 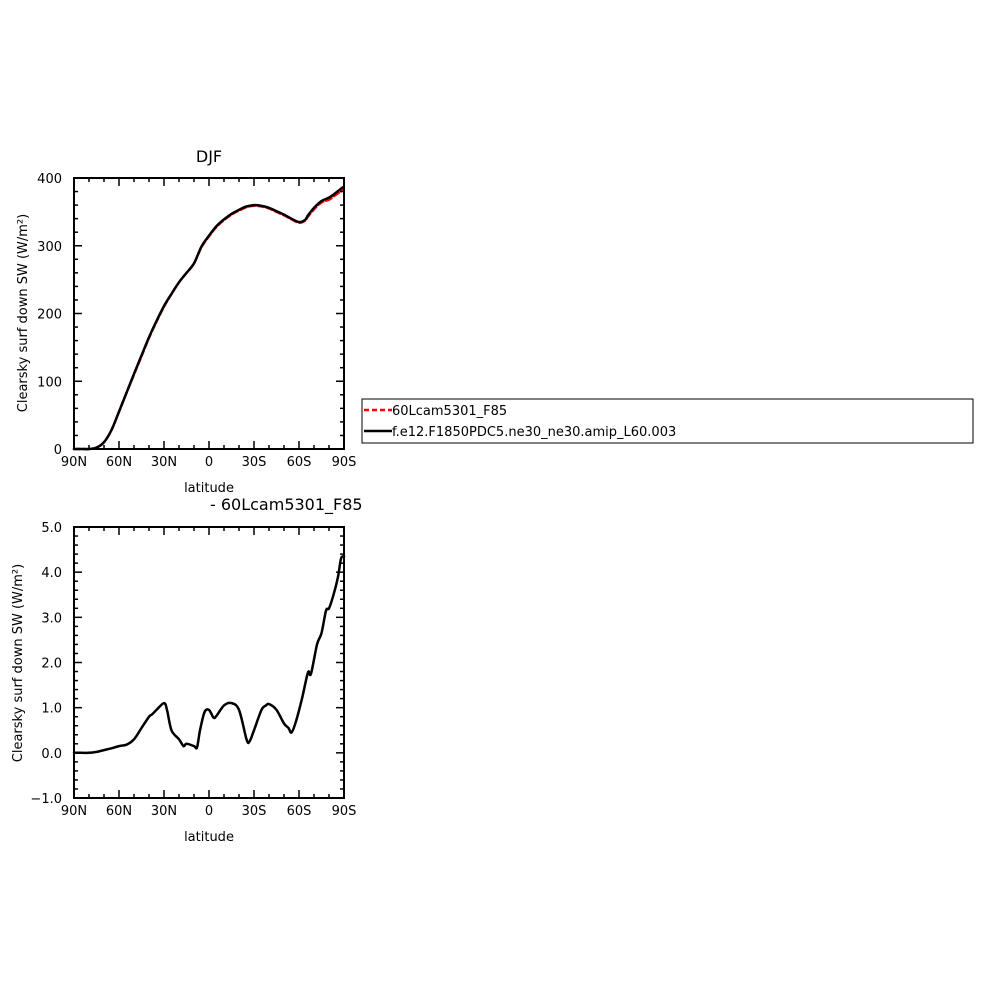 What do you see at coordinates (254, 462) in the screenshot?
I see `top-x-tick-label: 30S` at bounding box center [254, 462].